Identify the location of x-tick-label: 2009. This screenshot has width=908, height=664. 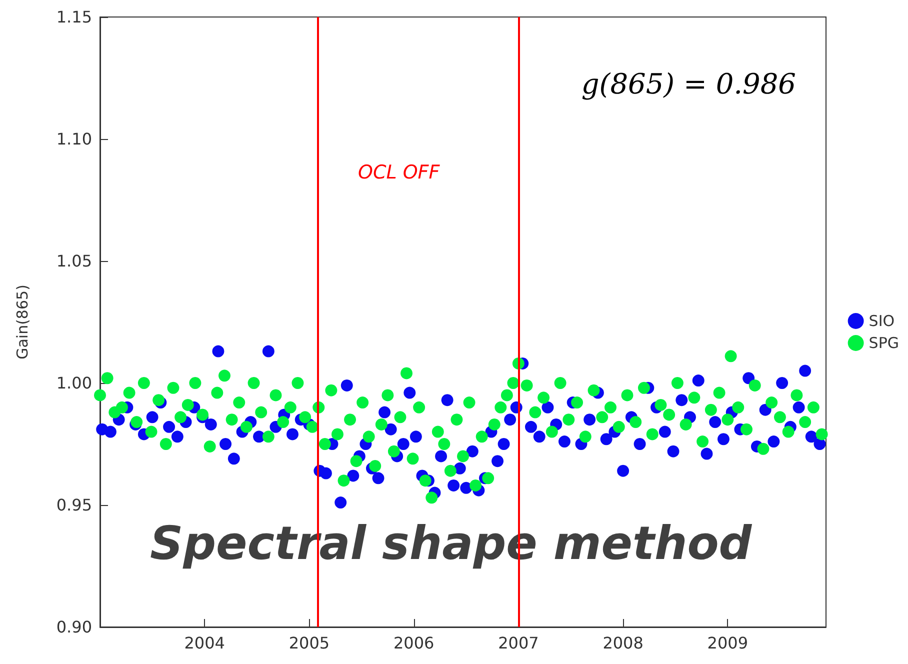
(727, 643).